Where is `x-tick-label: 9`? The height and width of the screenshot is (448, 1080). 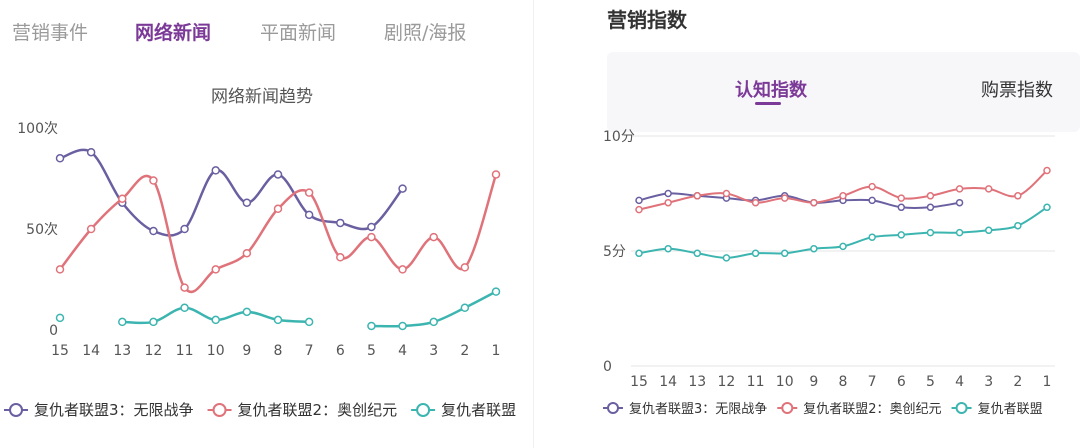 x-tick-label: 9 is located at coordinates (813, 382).